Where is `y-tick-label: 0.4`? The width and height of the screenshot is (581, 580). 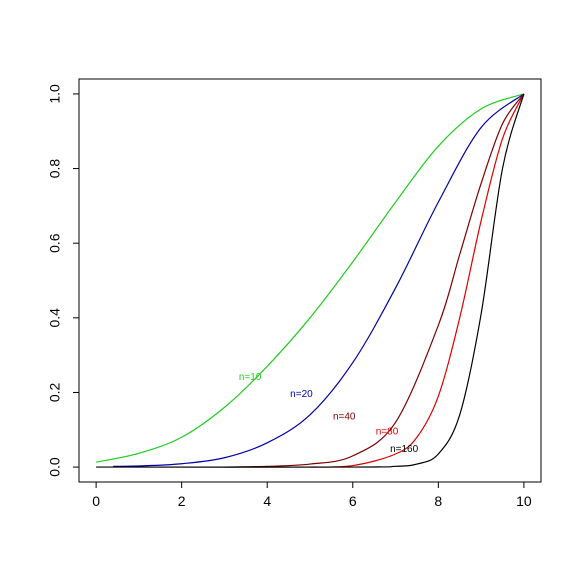
y-tick-label: 0.4 is located at coordinates (55, 318).